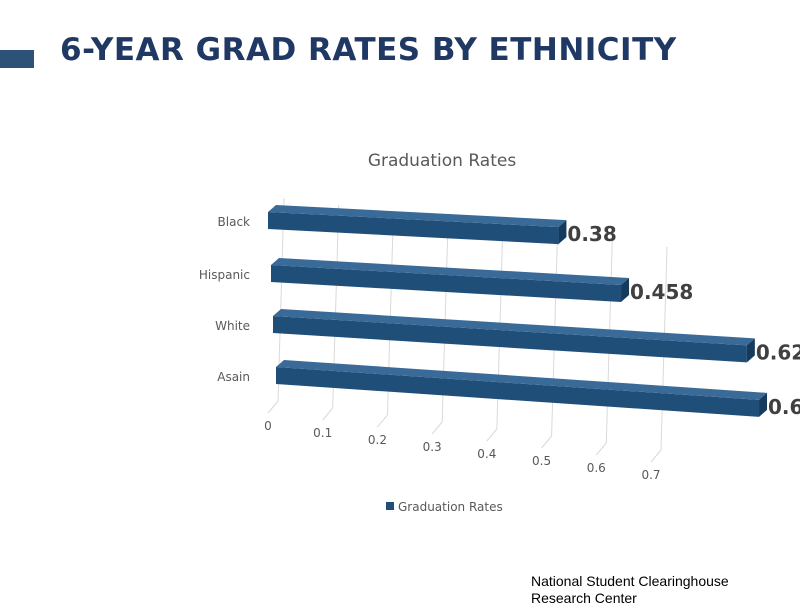 The height and width of the screenshot is (615, 800). What do you see at coordinates (432, 447) in the screenshot?
I see `x-tick-label: 0.3` at bounding box center [432, 447].